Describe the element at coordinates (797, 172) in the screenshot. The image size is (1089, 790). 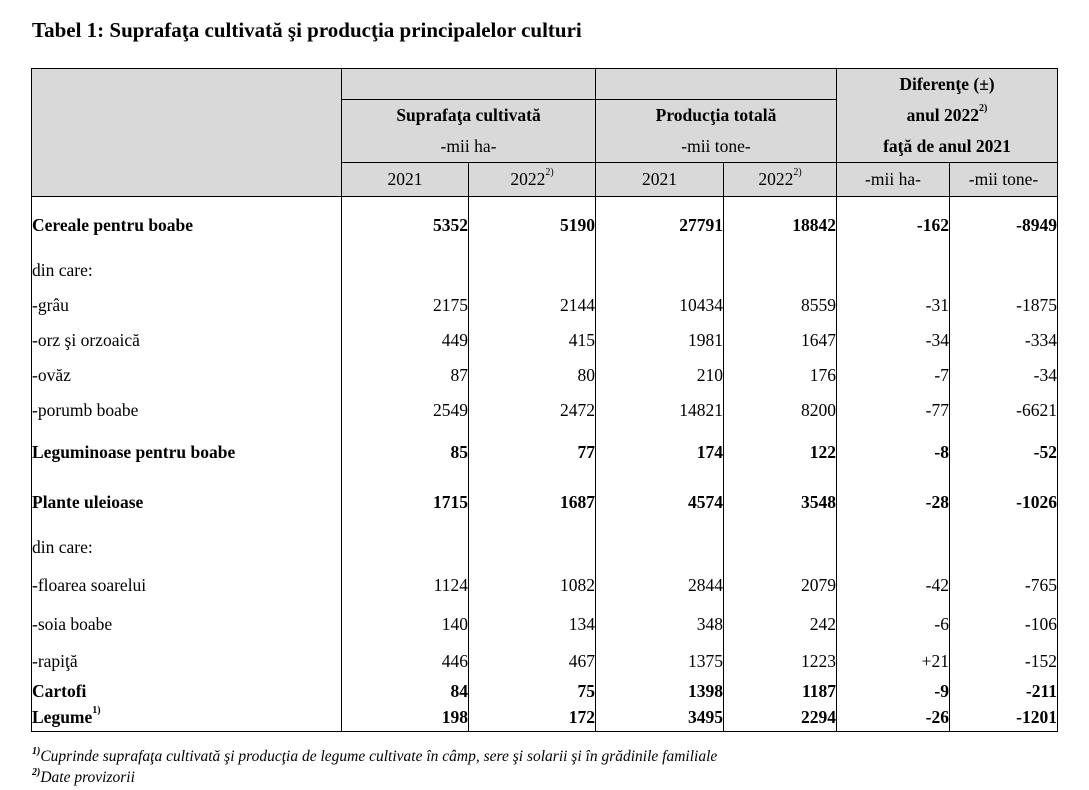
I see `header-year-2022-prod-sup: 2)` at that location.